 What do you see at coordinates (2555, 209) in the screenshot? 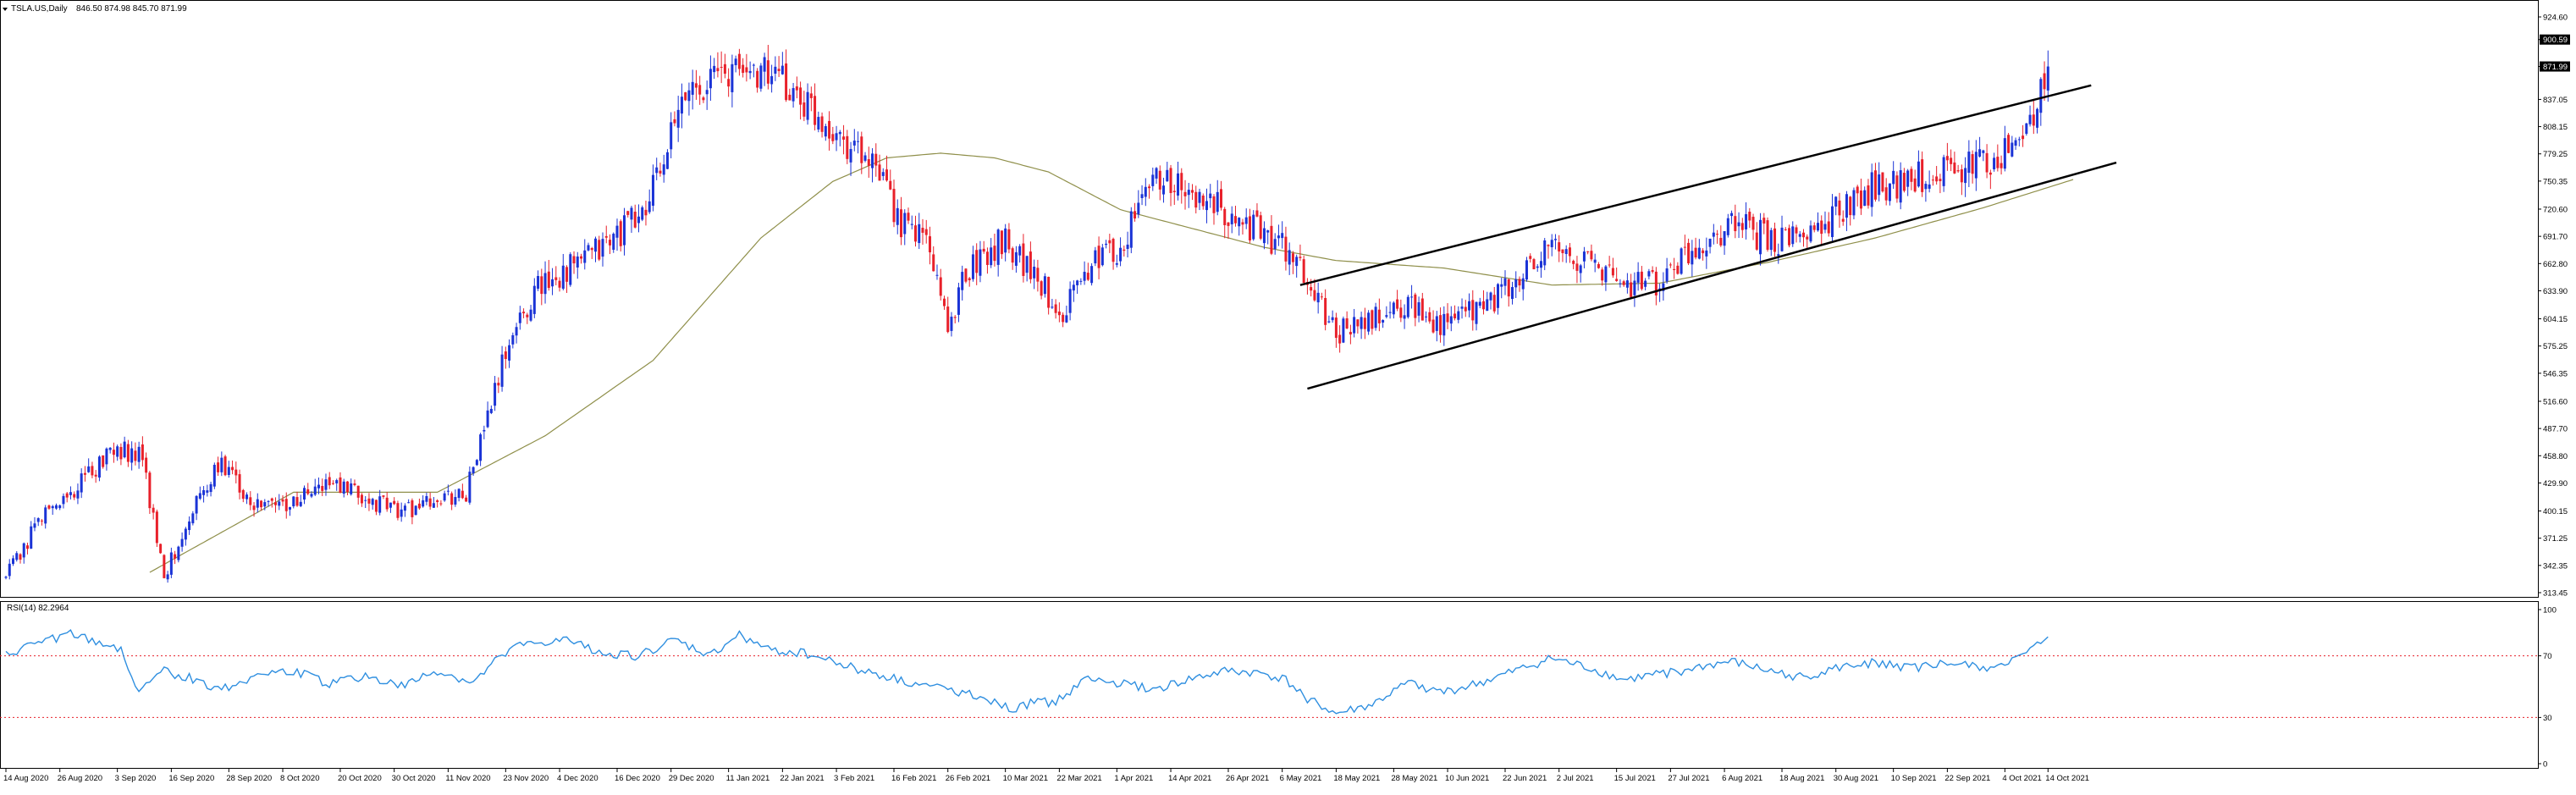
I see `price-tick-label: 720.60` at bounding box center [2555, 209].